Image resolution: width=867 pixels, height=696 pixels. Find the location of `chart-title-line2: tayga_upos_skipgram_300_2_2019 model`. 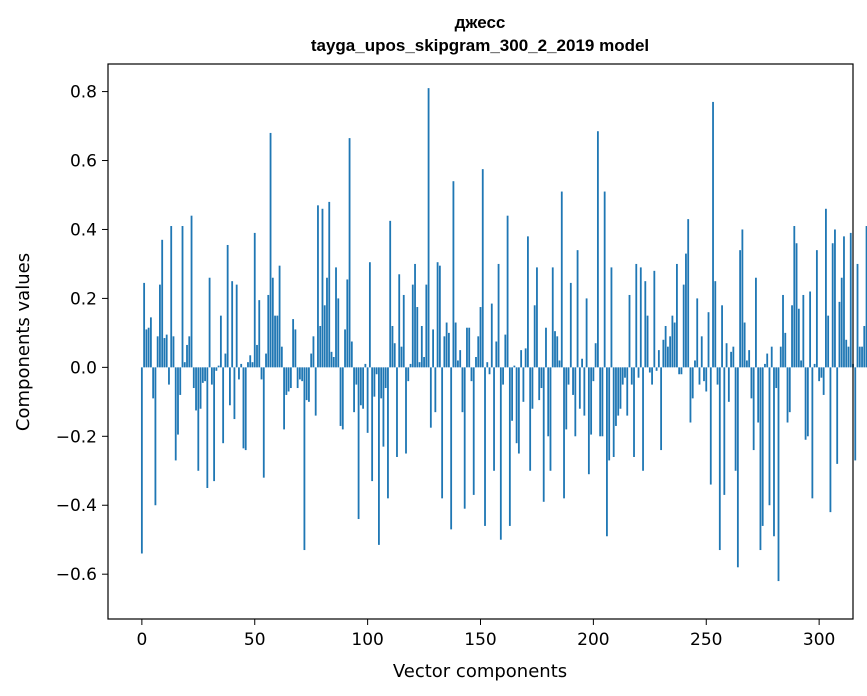

chart-title-line2: tayga_upos_skipgram_300_2_2019 model is located at coordinates (480, 45).